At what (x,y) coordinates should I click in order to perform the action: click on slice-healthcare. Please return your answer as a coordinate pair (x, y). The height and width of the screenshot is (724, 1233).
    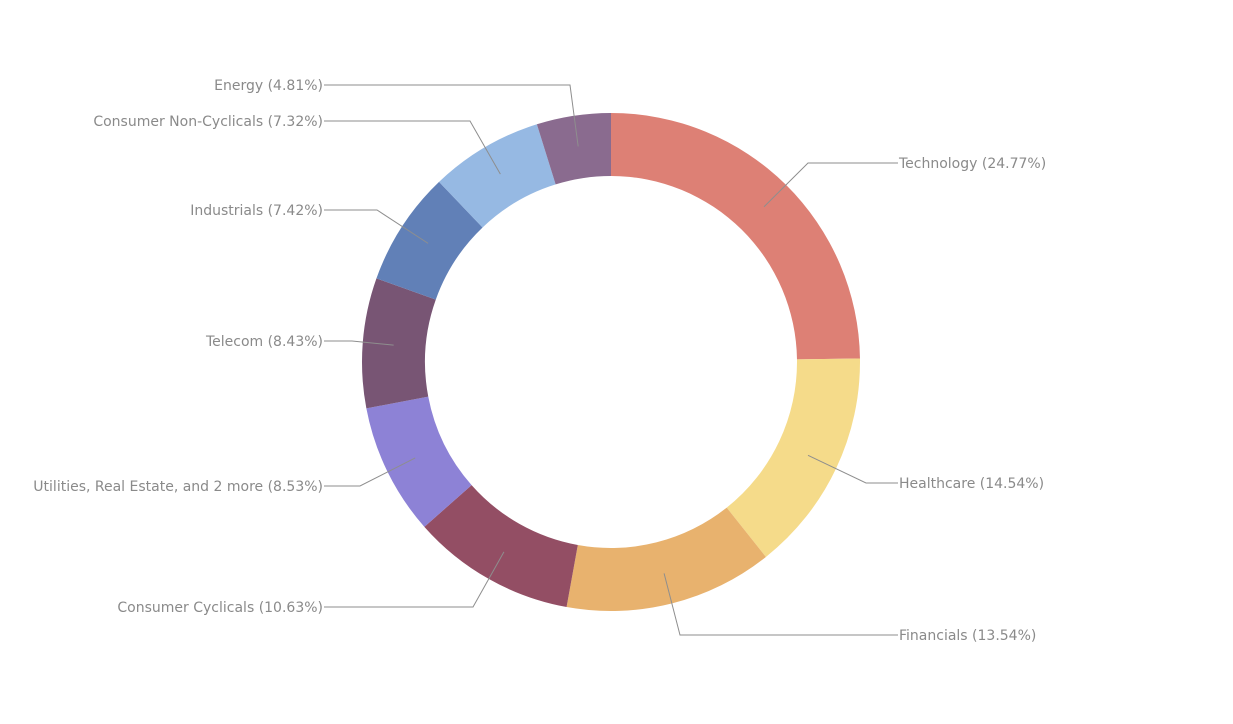
    Looking at the image, I should click on (793, 457).